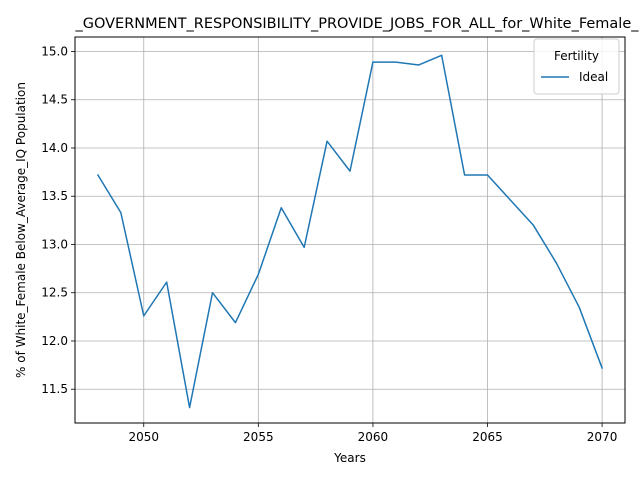 Image resolution: width=640 pixels, height=480 pixels. What do you see at coordinates (54, 196) in the screenshot?
I see `y-tick-label: 13.5` at bounding box center [54, 196].